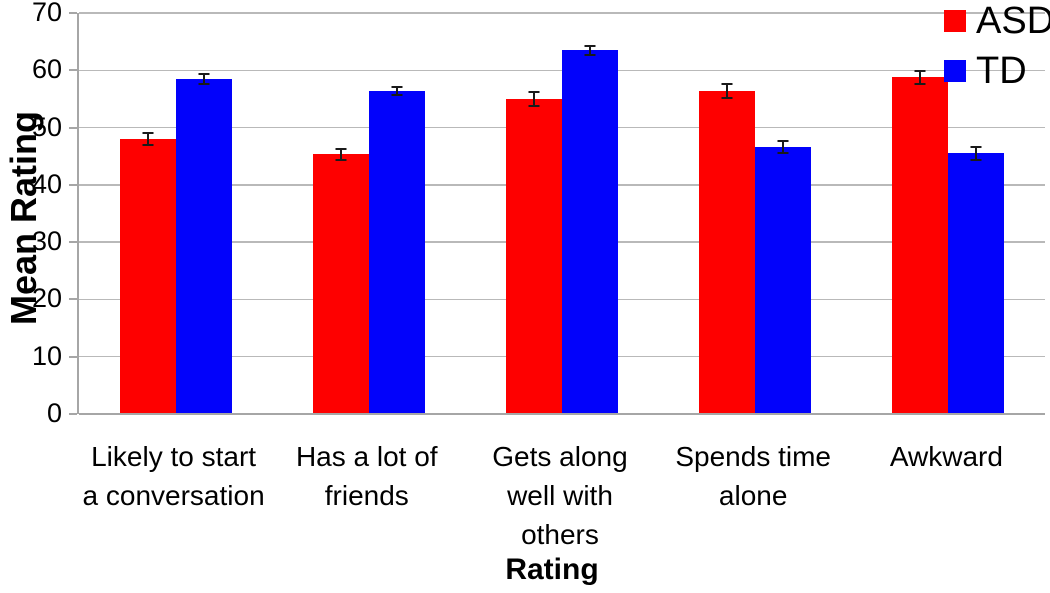 This screenshot has width=1050, height=593. Describe the element at coordinates (366, 456) in the screenshot. I see `category-label-line: Has a lot of` at that location.